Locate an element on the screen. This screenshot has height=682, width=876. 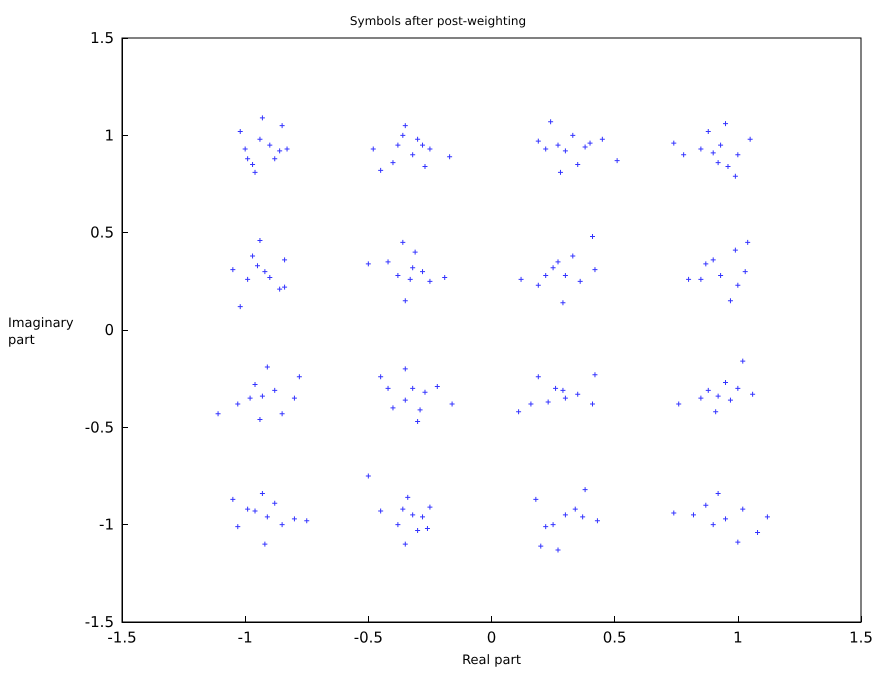
x-tick-label: -0.5 is located at coordinates (368, 637).